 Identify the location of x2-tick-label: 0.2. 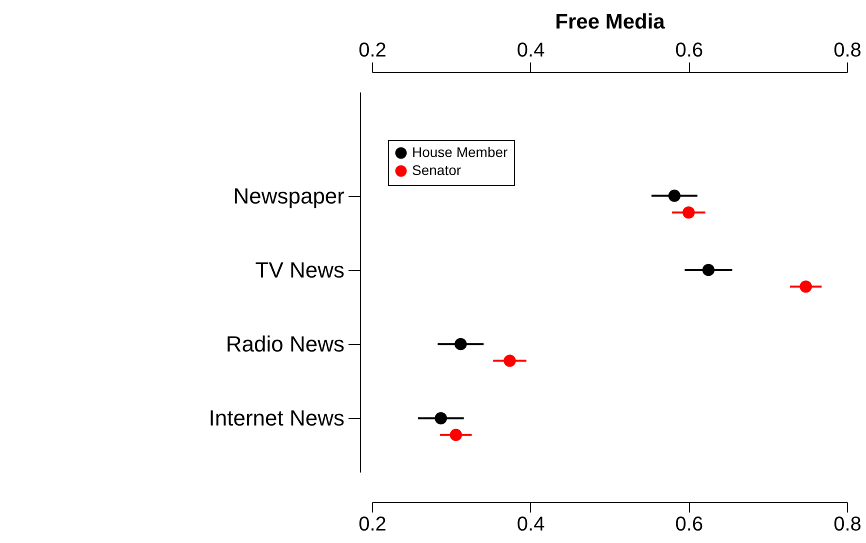
(372, 51).